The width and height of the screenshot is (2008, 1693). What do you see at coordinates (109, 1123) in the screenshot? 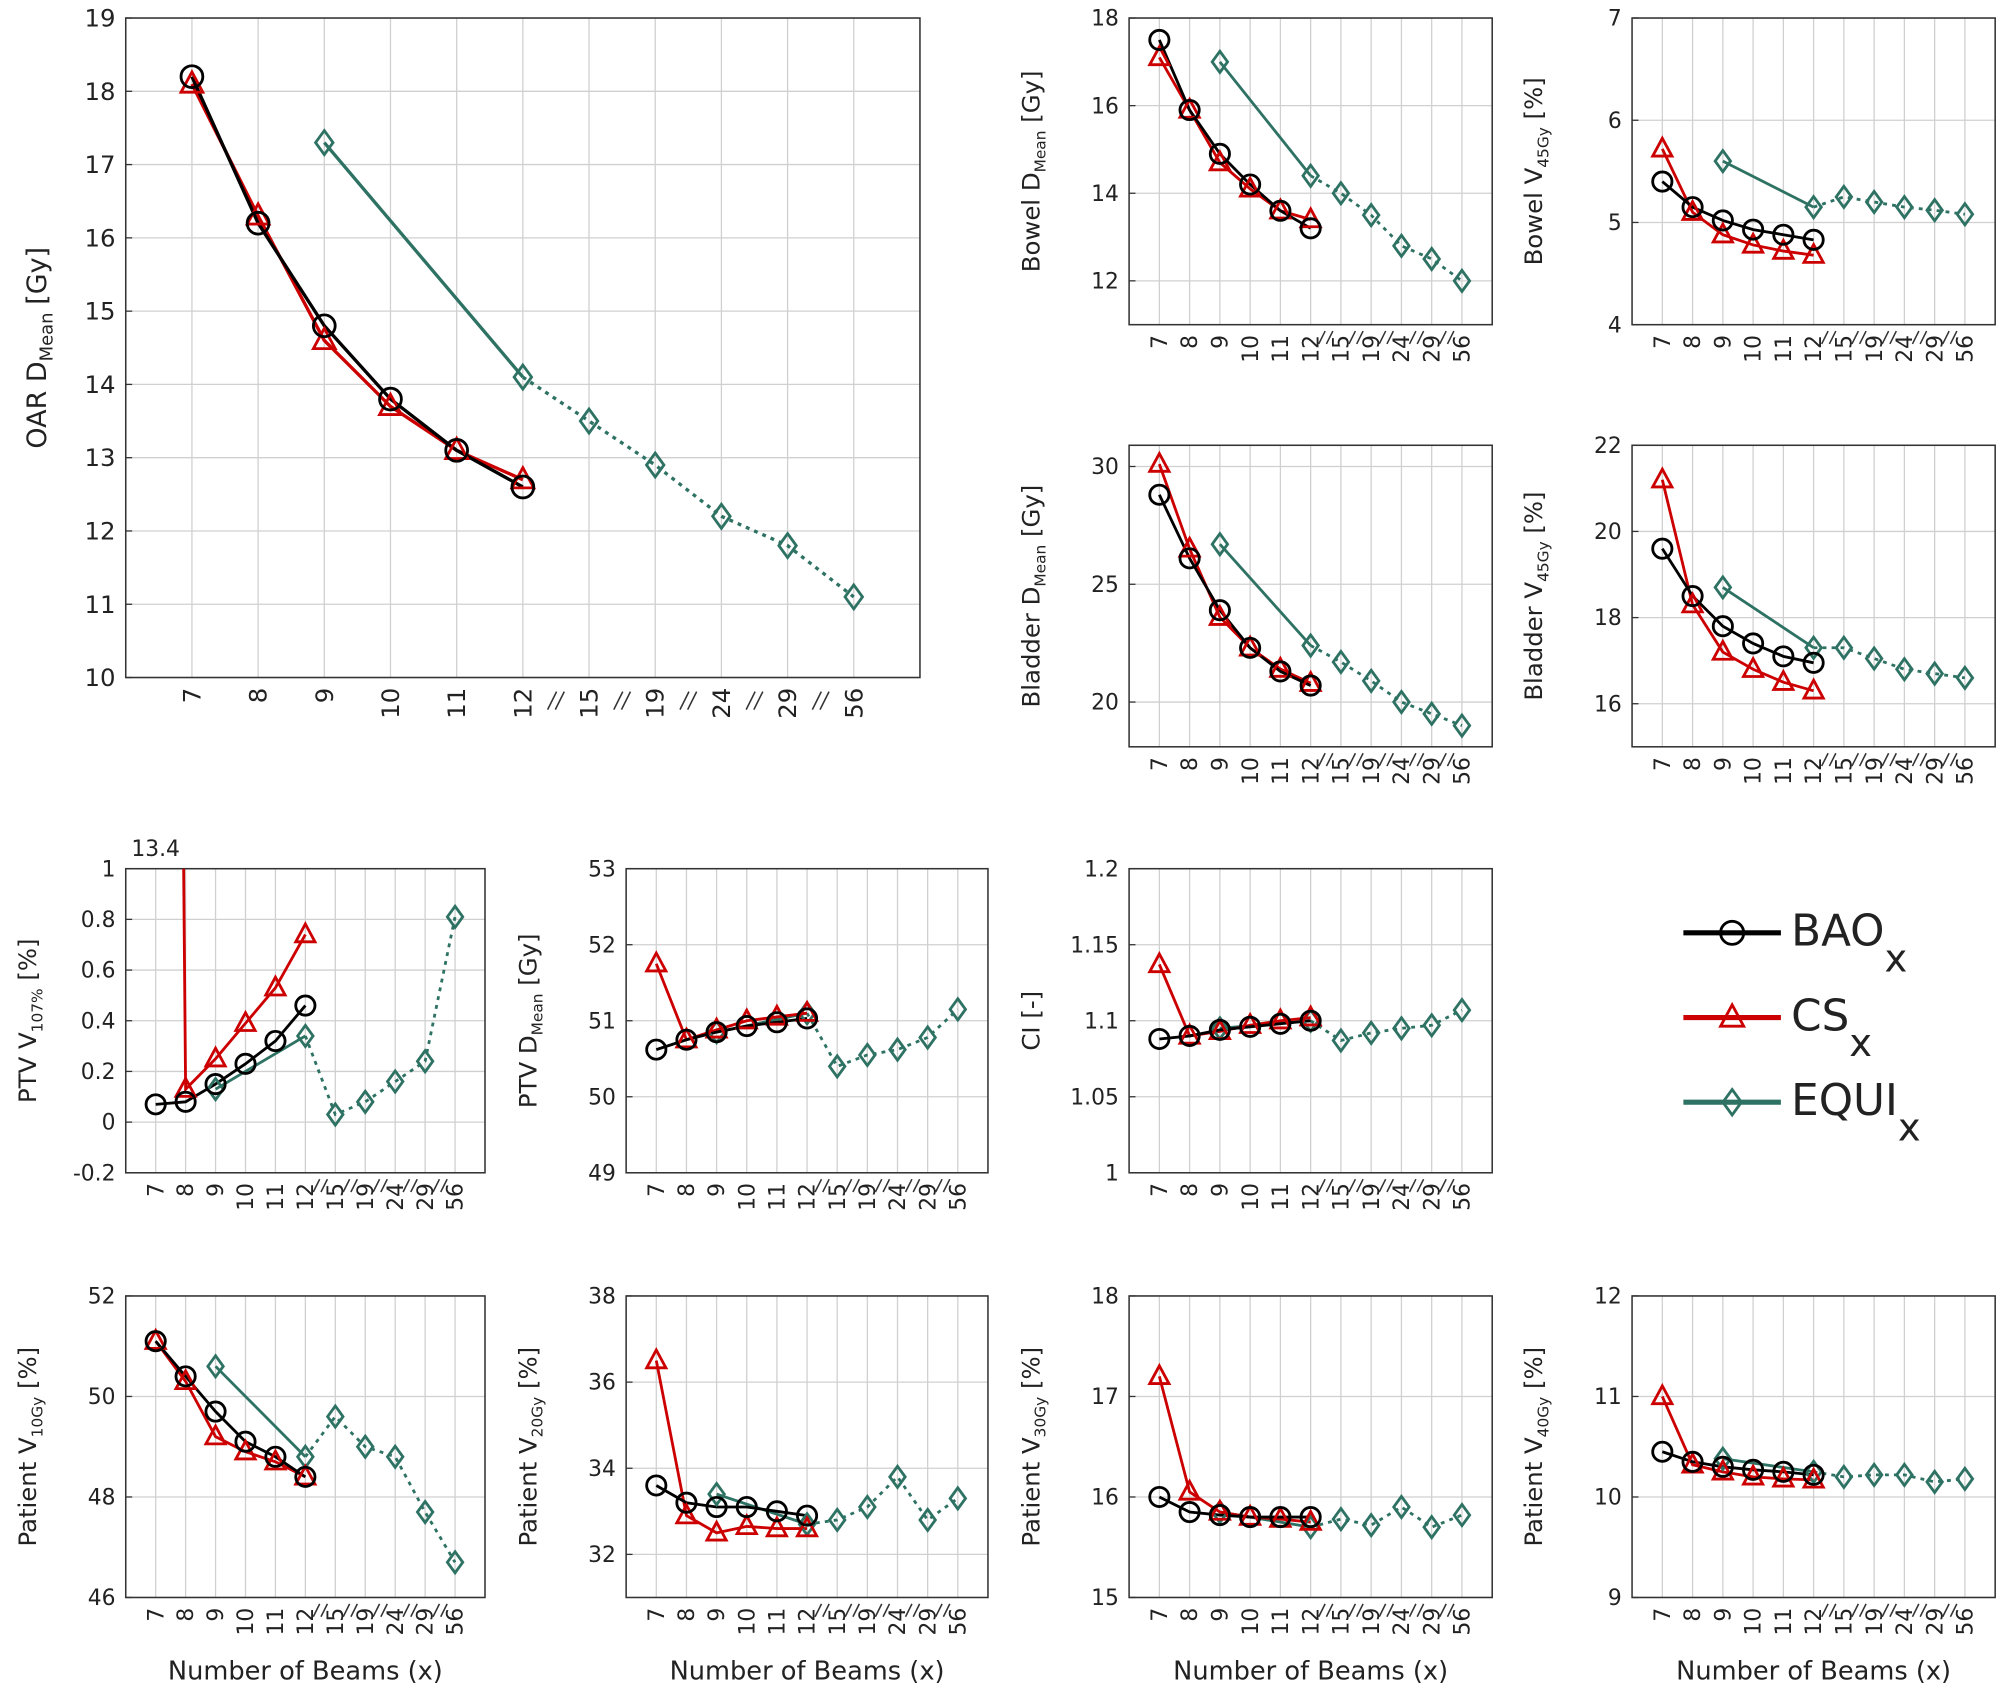
I see `y-tick-label: 0` at bounding box center [109, 1123].